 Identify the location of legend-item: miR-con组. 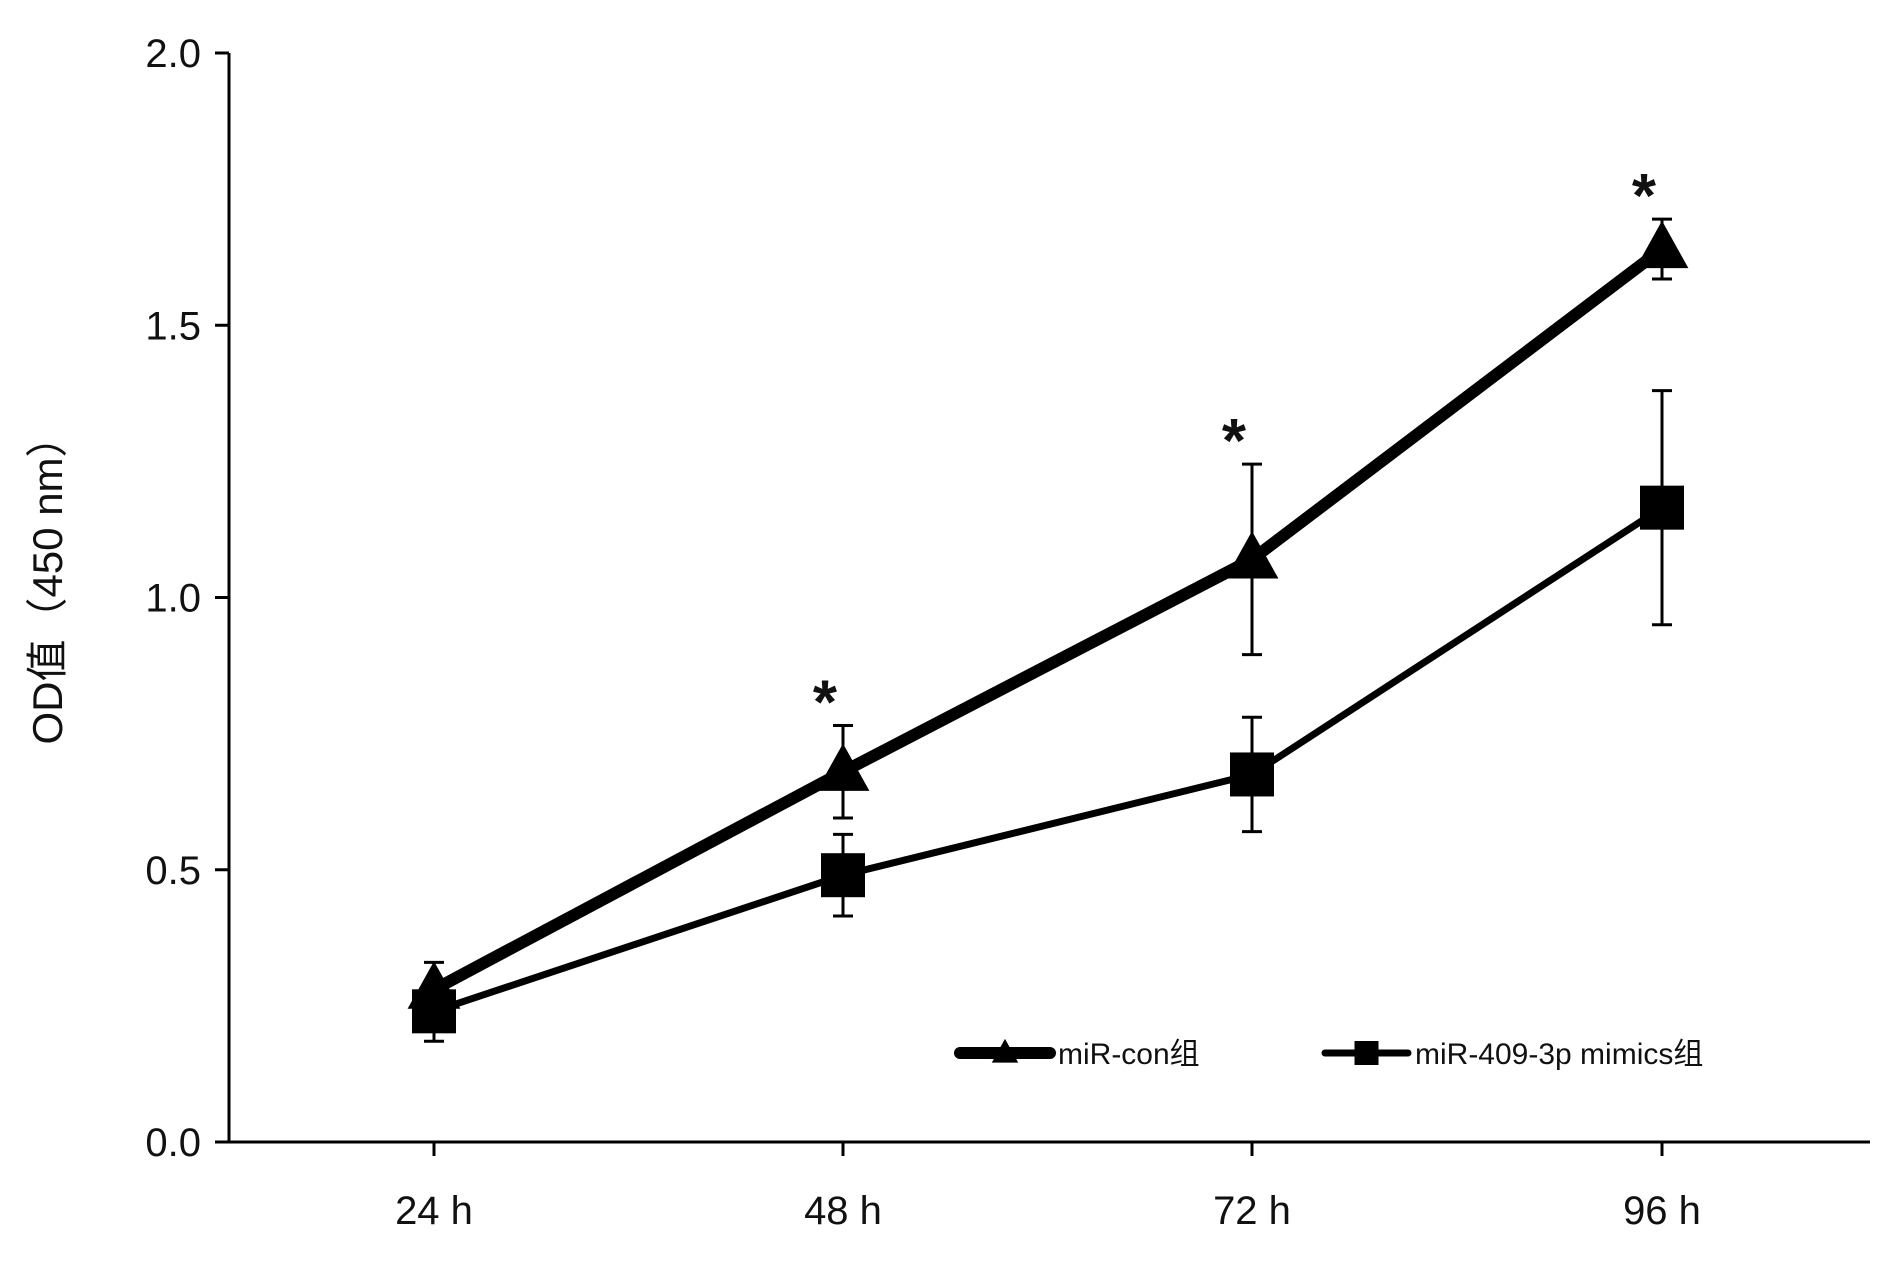
(1077, 1054).